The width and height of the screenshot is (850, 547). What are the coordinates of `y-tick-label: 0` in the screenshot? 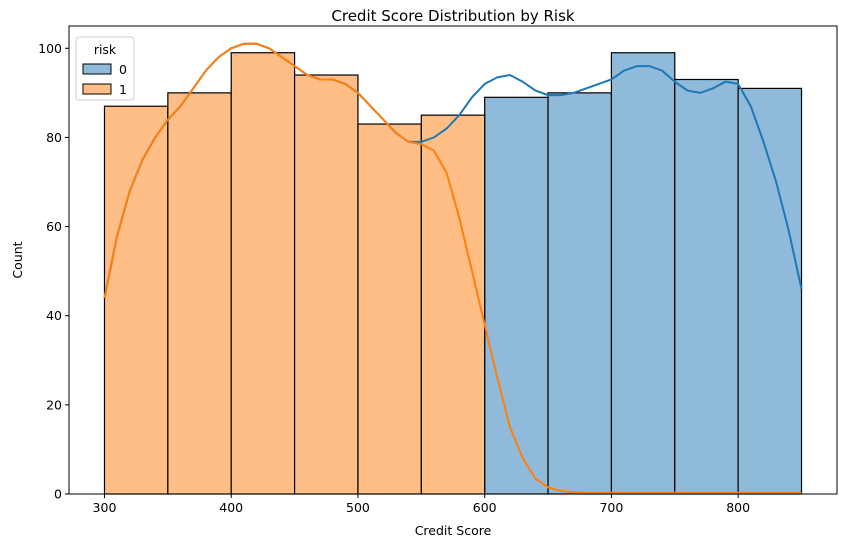 It's located at (58, 494).